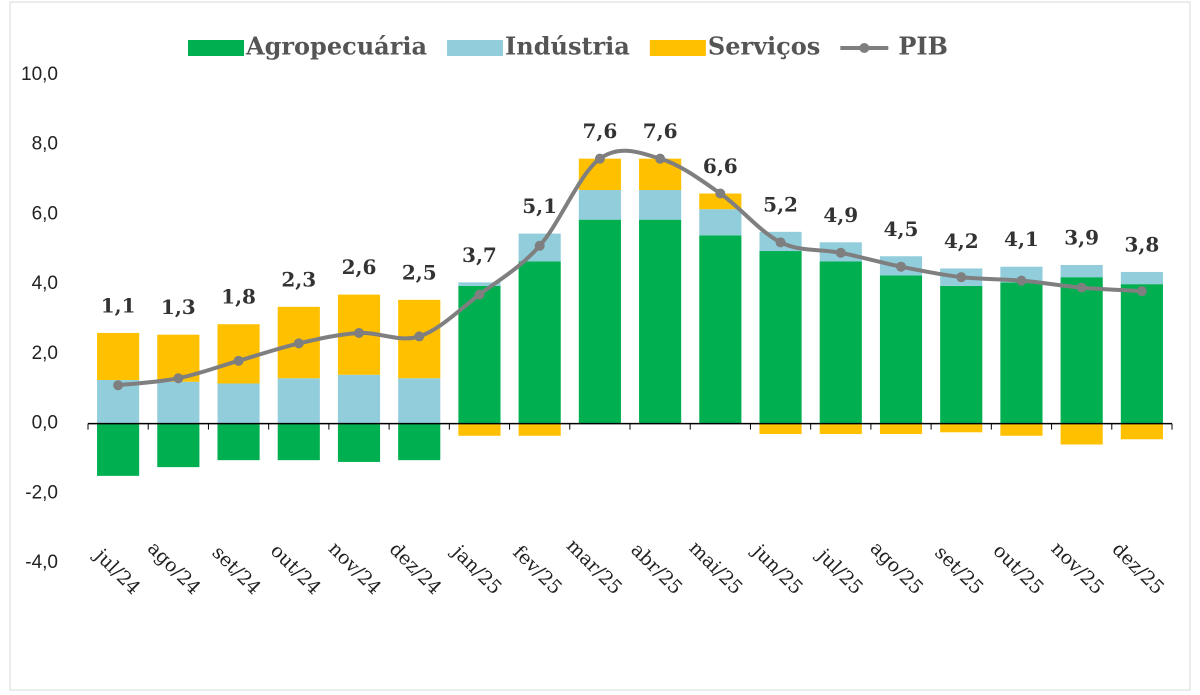 This screenshot has width=1200, height=695. What do you see at coordinates (716, 568) in the screenshot?
I see `x-tick-label: mai/25` at bounding box center [716, 568].